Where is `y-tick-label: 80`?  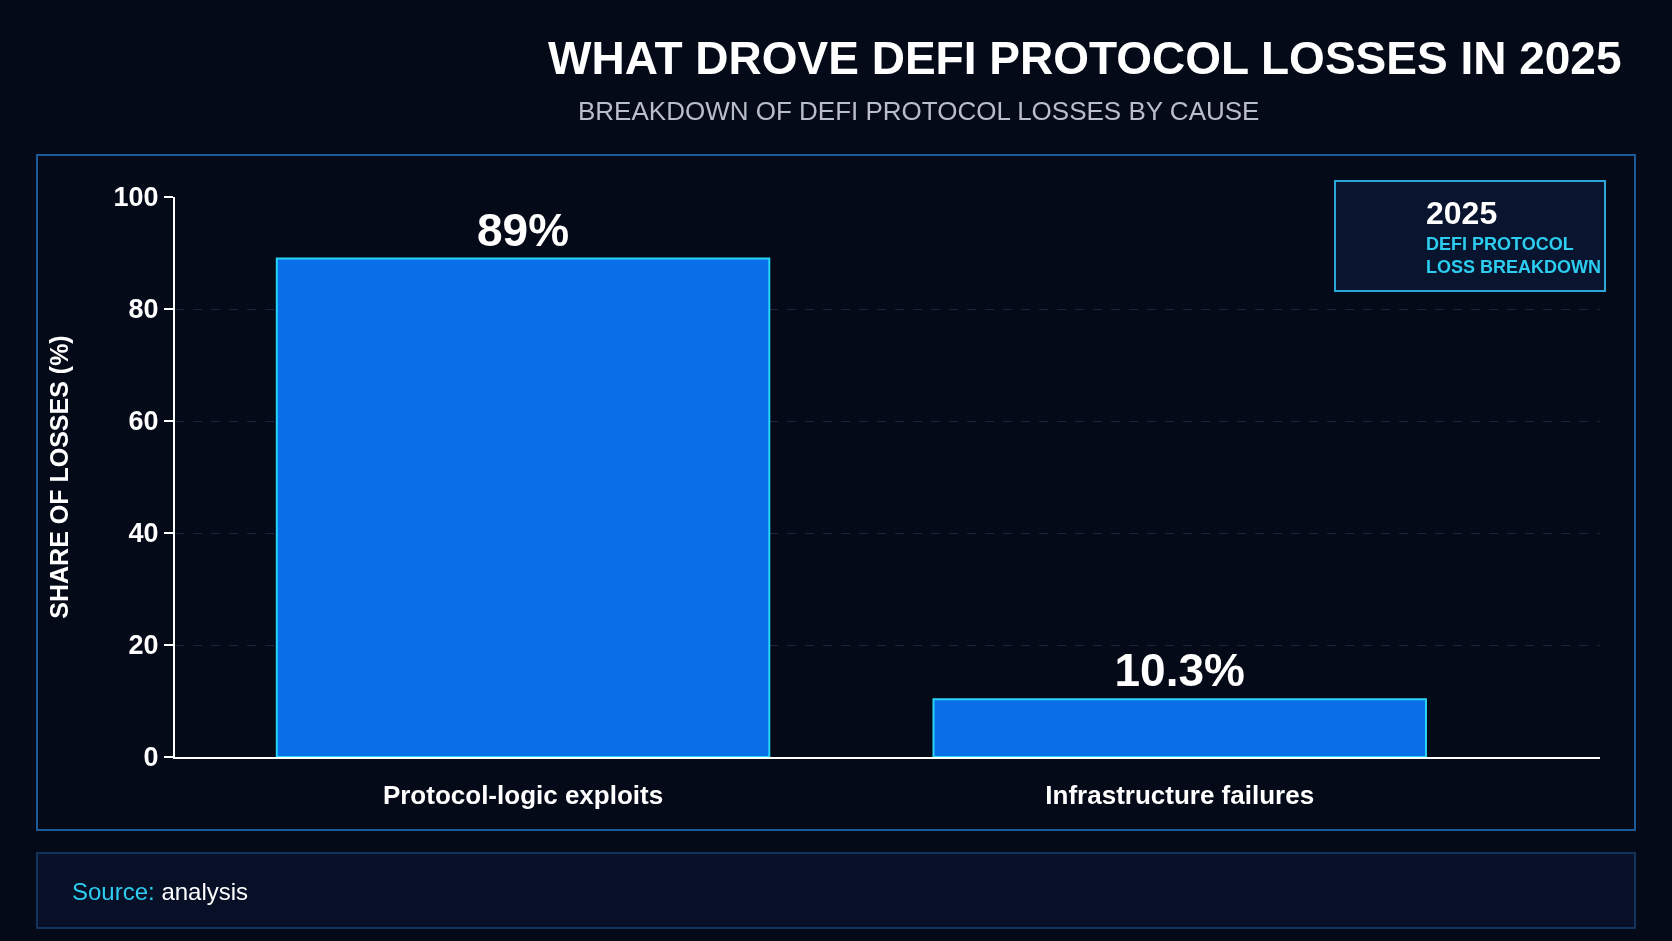 y-tick-label: 80 is located at coordinates (143, 309).